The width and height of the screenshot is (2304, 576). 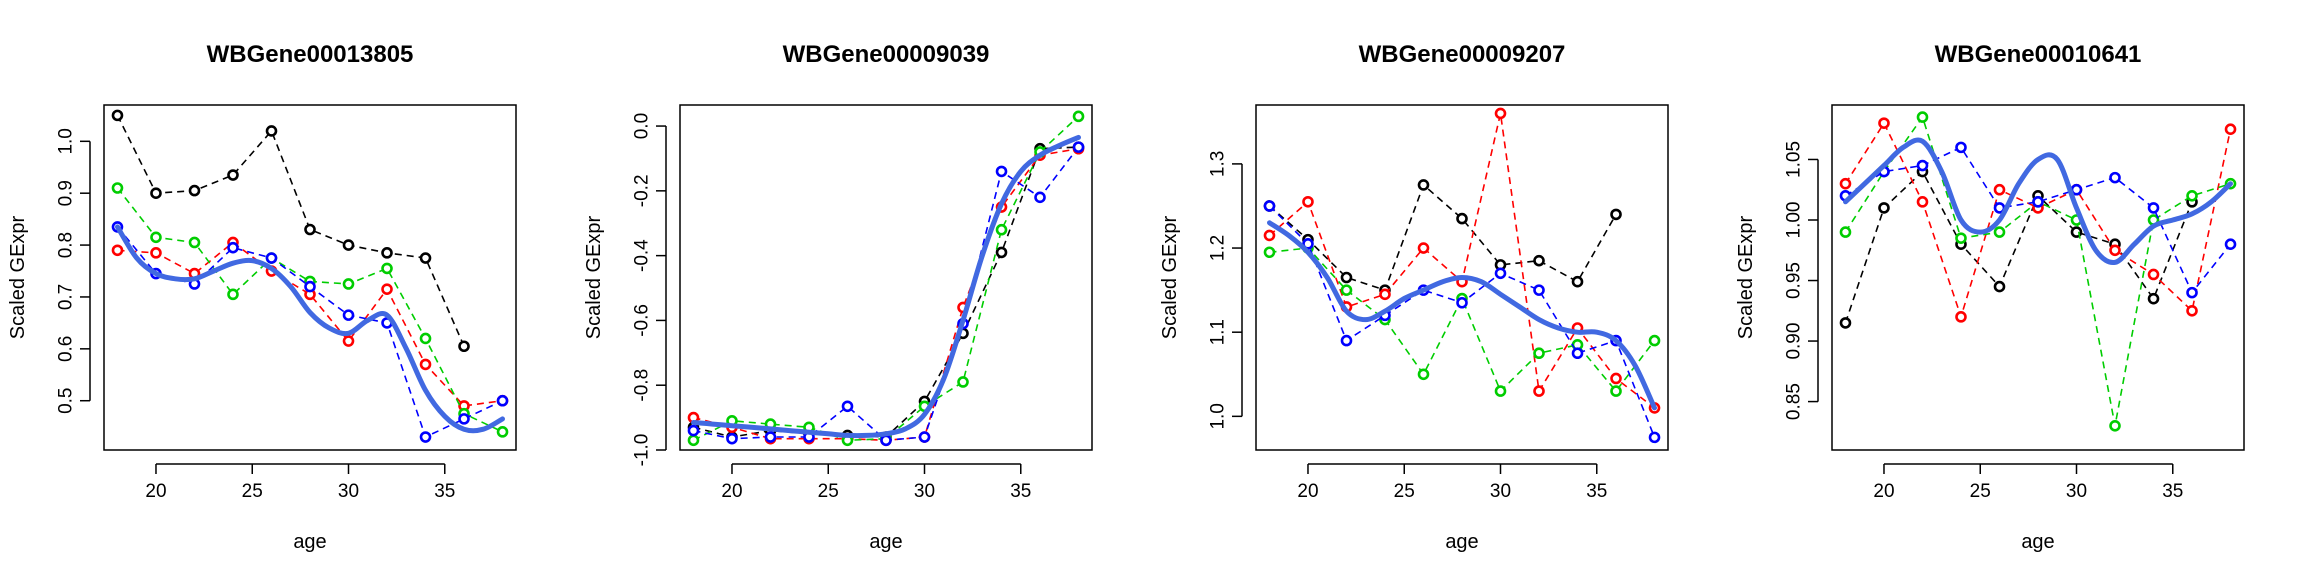 What do you see at coordinates (1225, 290) in the screenshot?
I see `y-axis: 1.0 1.1 1.2 1.3` at bounding box center [1225, 290].